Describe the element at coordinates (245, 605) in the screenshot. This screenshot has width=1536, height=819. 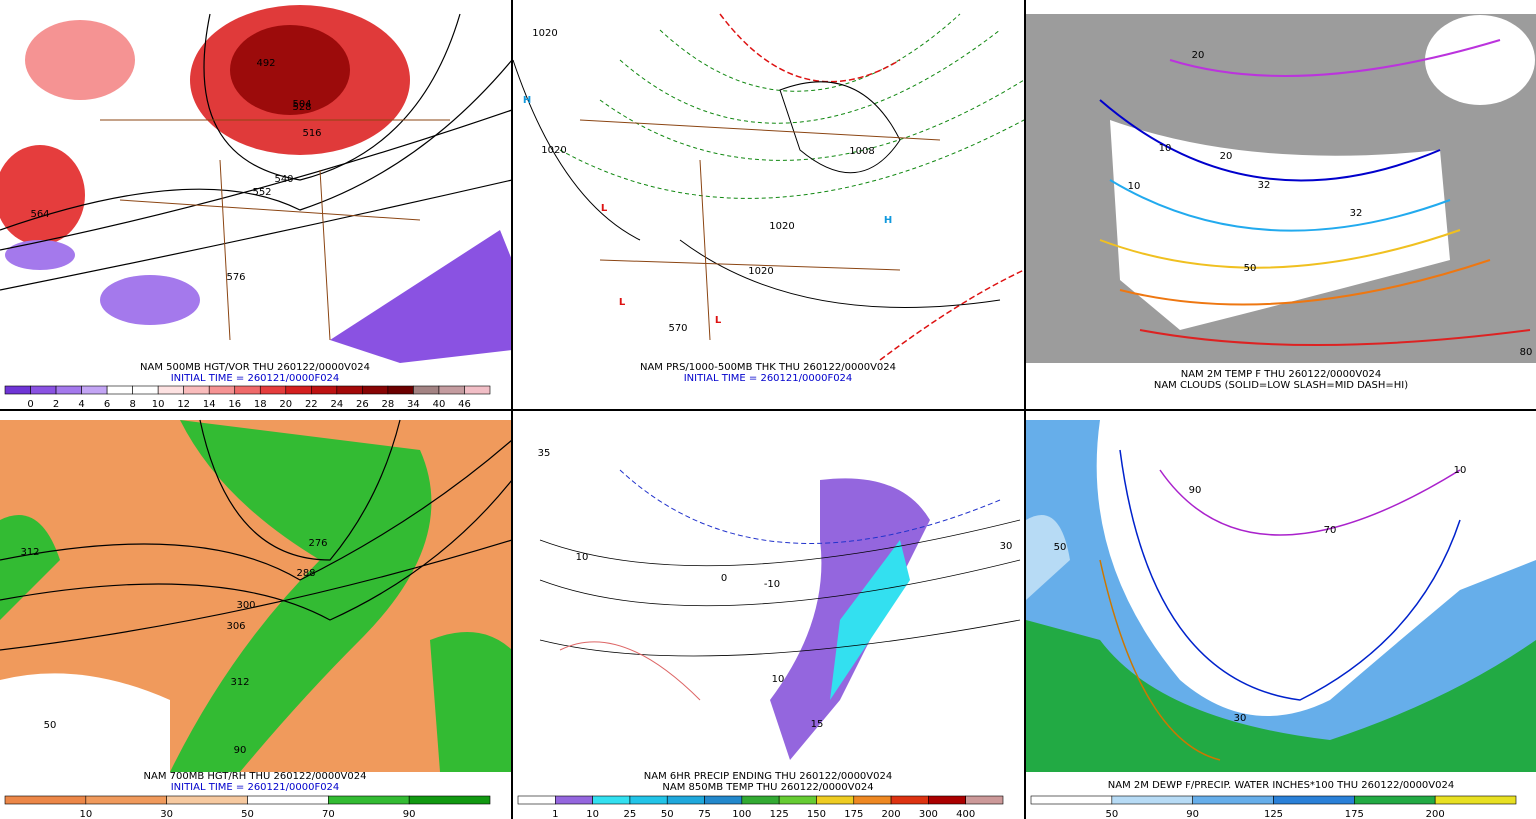
I see `map-label: 300` at that location.